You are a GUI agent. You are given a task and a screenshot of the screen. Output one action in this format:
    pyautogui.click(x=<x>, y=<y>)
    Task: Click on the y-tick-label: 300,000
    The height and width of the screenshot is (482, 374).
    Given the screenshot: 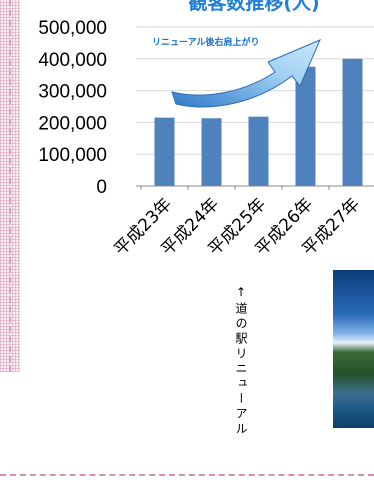 What is the action you would take?
    pyautogui.click(x=72, y=92)
    